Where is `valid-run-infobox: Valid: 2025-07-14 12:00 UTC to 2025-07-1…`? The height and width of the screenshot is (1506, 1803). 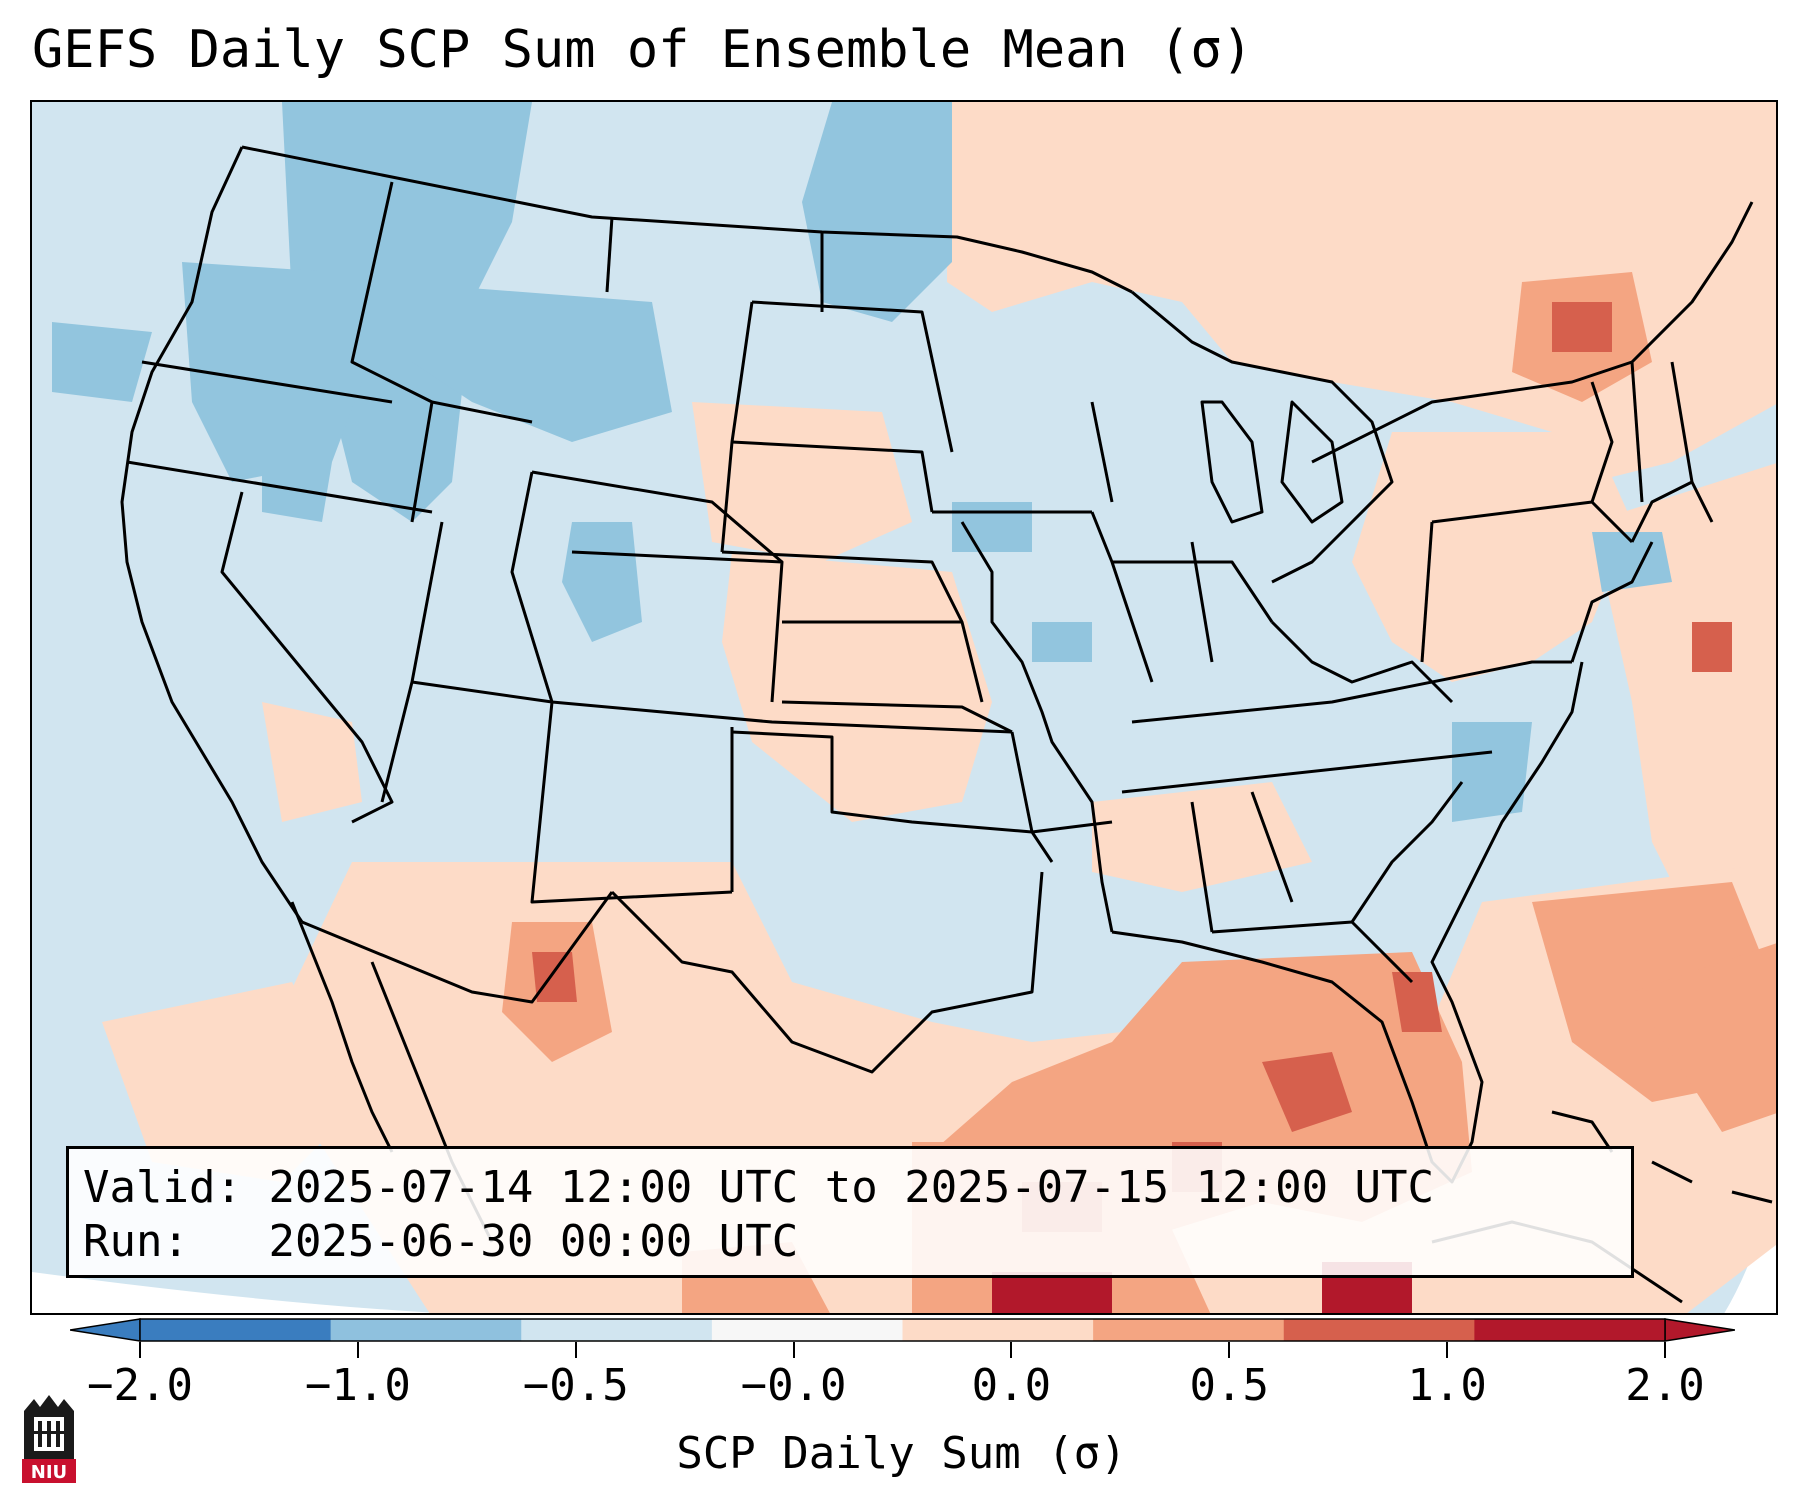 valid-run-infobox: Valid: 2025-07-14 12:00 UTC to 2025-07-1… is located at coordinates (850, 1212).